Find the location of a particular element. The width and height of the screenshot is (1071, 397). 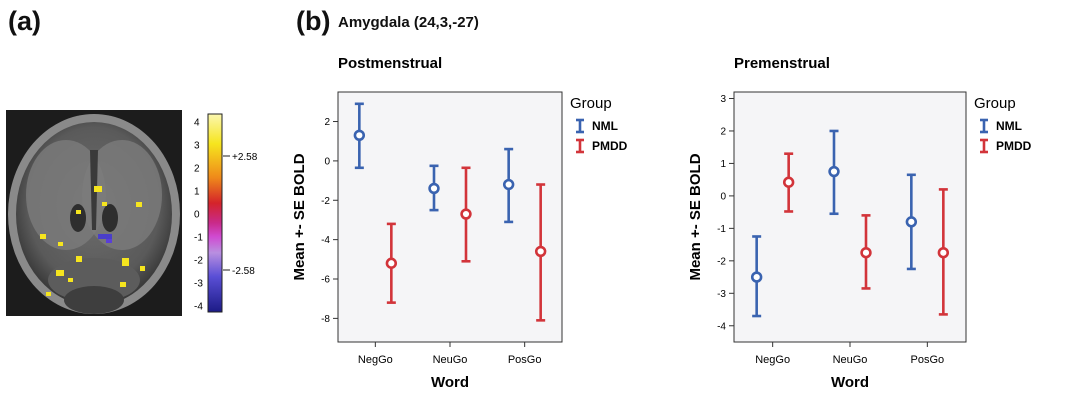

threshold-neg-label: -2.58 is located at coordinates (243, 271).